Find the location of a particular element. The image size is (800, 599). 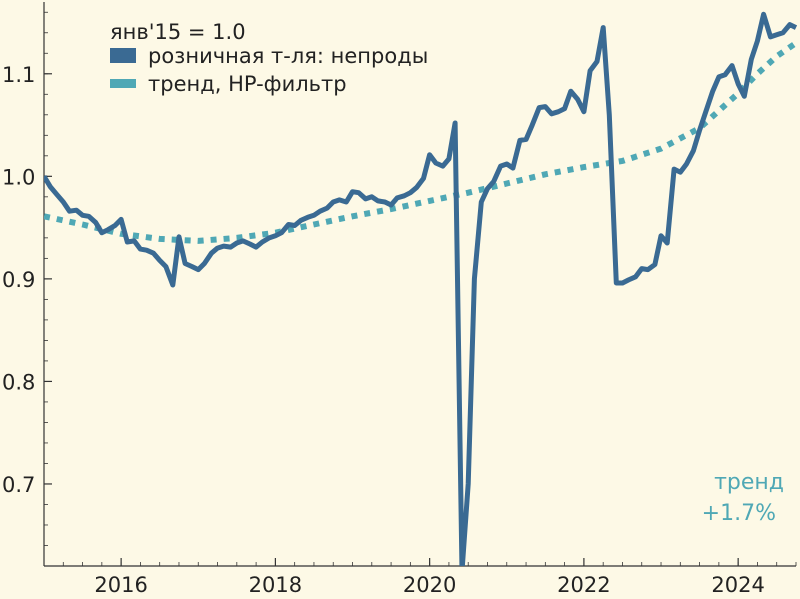

x-axis: 2016 2018 2020 2022 2024 is located at coordinates (420, 577).